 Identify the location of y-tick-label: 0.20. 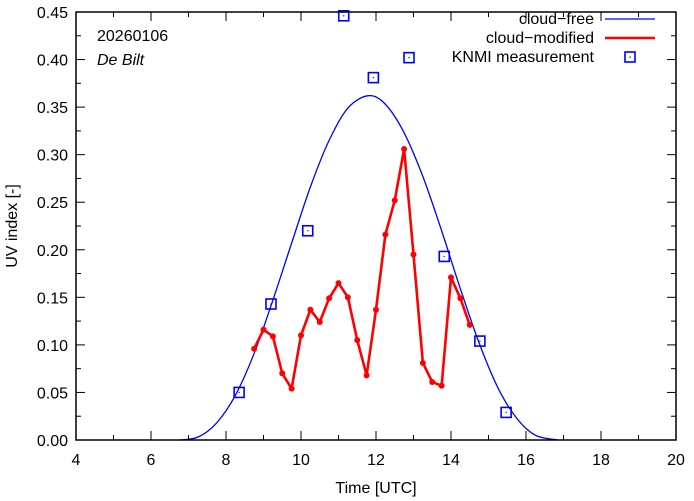
(52, 251).